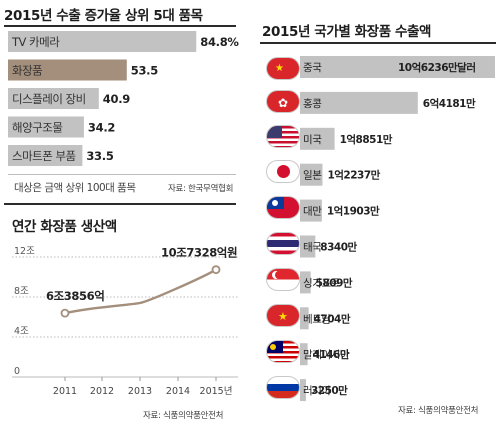 Image resolution: width=500 pixels, height=426 pixels. I want to click on section-divider-rule, so click(120, 204).